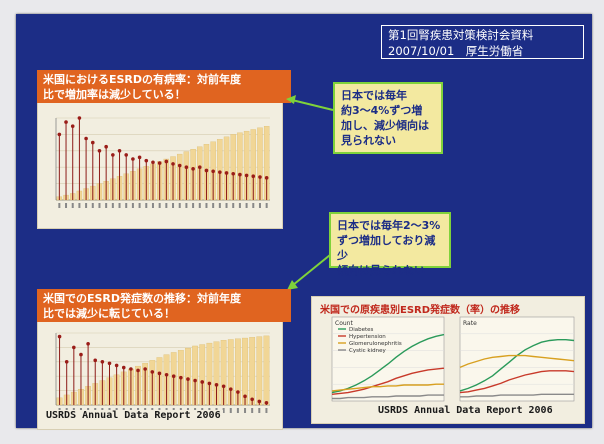 The width and height of the screenshot is (604, 444). What do you see at coordinates (367, 337) in the screenshot?
I see `legend-label: Hypertension` at bounding box center [367, 337].